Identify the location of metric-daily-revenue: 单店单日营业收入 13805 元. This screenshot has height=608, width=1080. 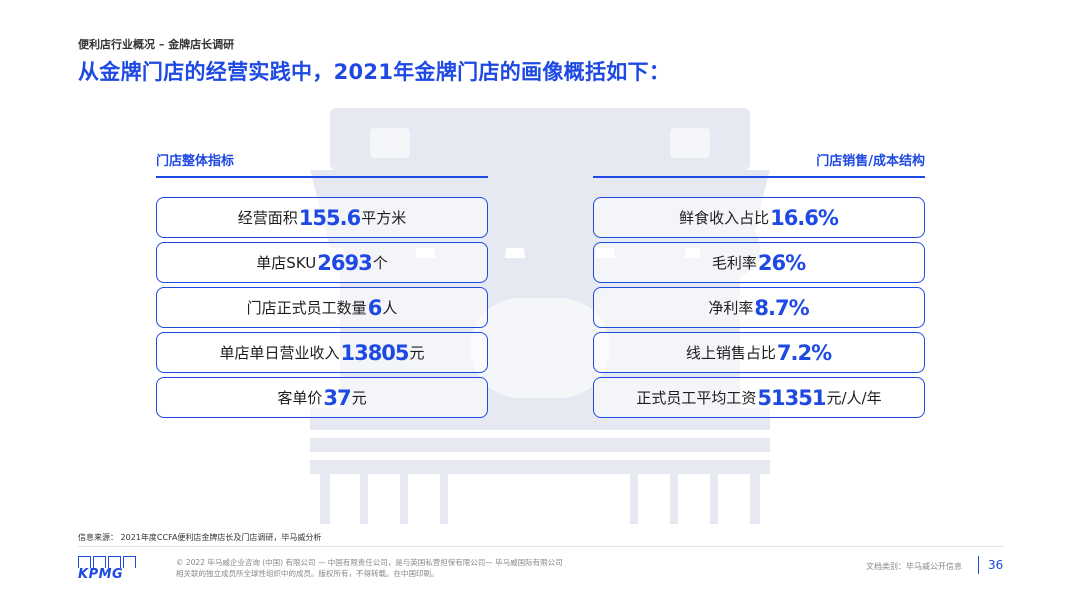
(322, 352).